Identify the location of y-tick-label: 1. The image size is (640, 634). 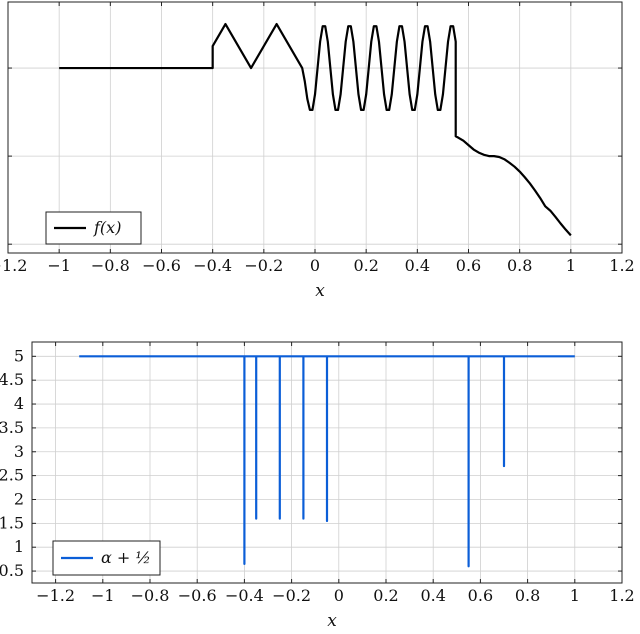
(19, 546).